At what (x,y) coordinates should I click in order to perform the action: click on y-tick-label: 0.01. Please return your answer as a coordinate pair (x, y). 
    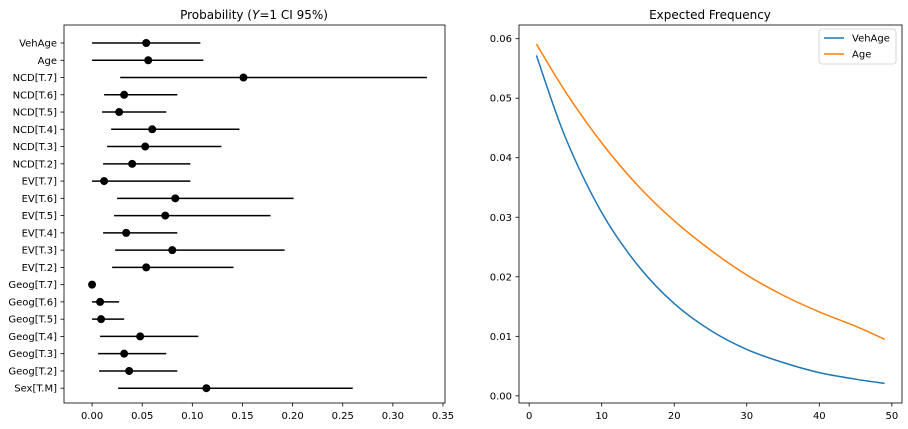
    Looking at the image, I should click on (501, 337).